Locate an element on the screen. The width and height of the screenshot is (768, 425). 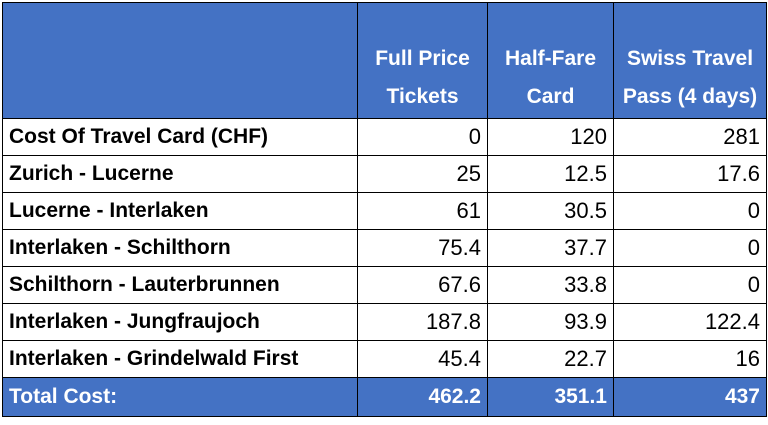
value-cell: 281 is located at coordinates (690, 137).